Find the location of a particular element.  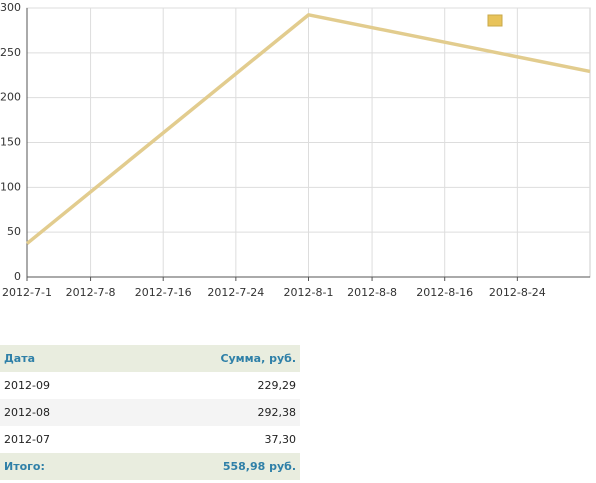

x-tick-label: 2012-7-16 is located at coordinates (163, 292).